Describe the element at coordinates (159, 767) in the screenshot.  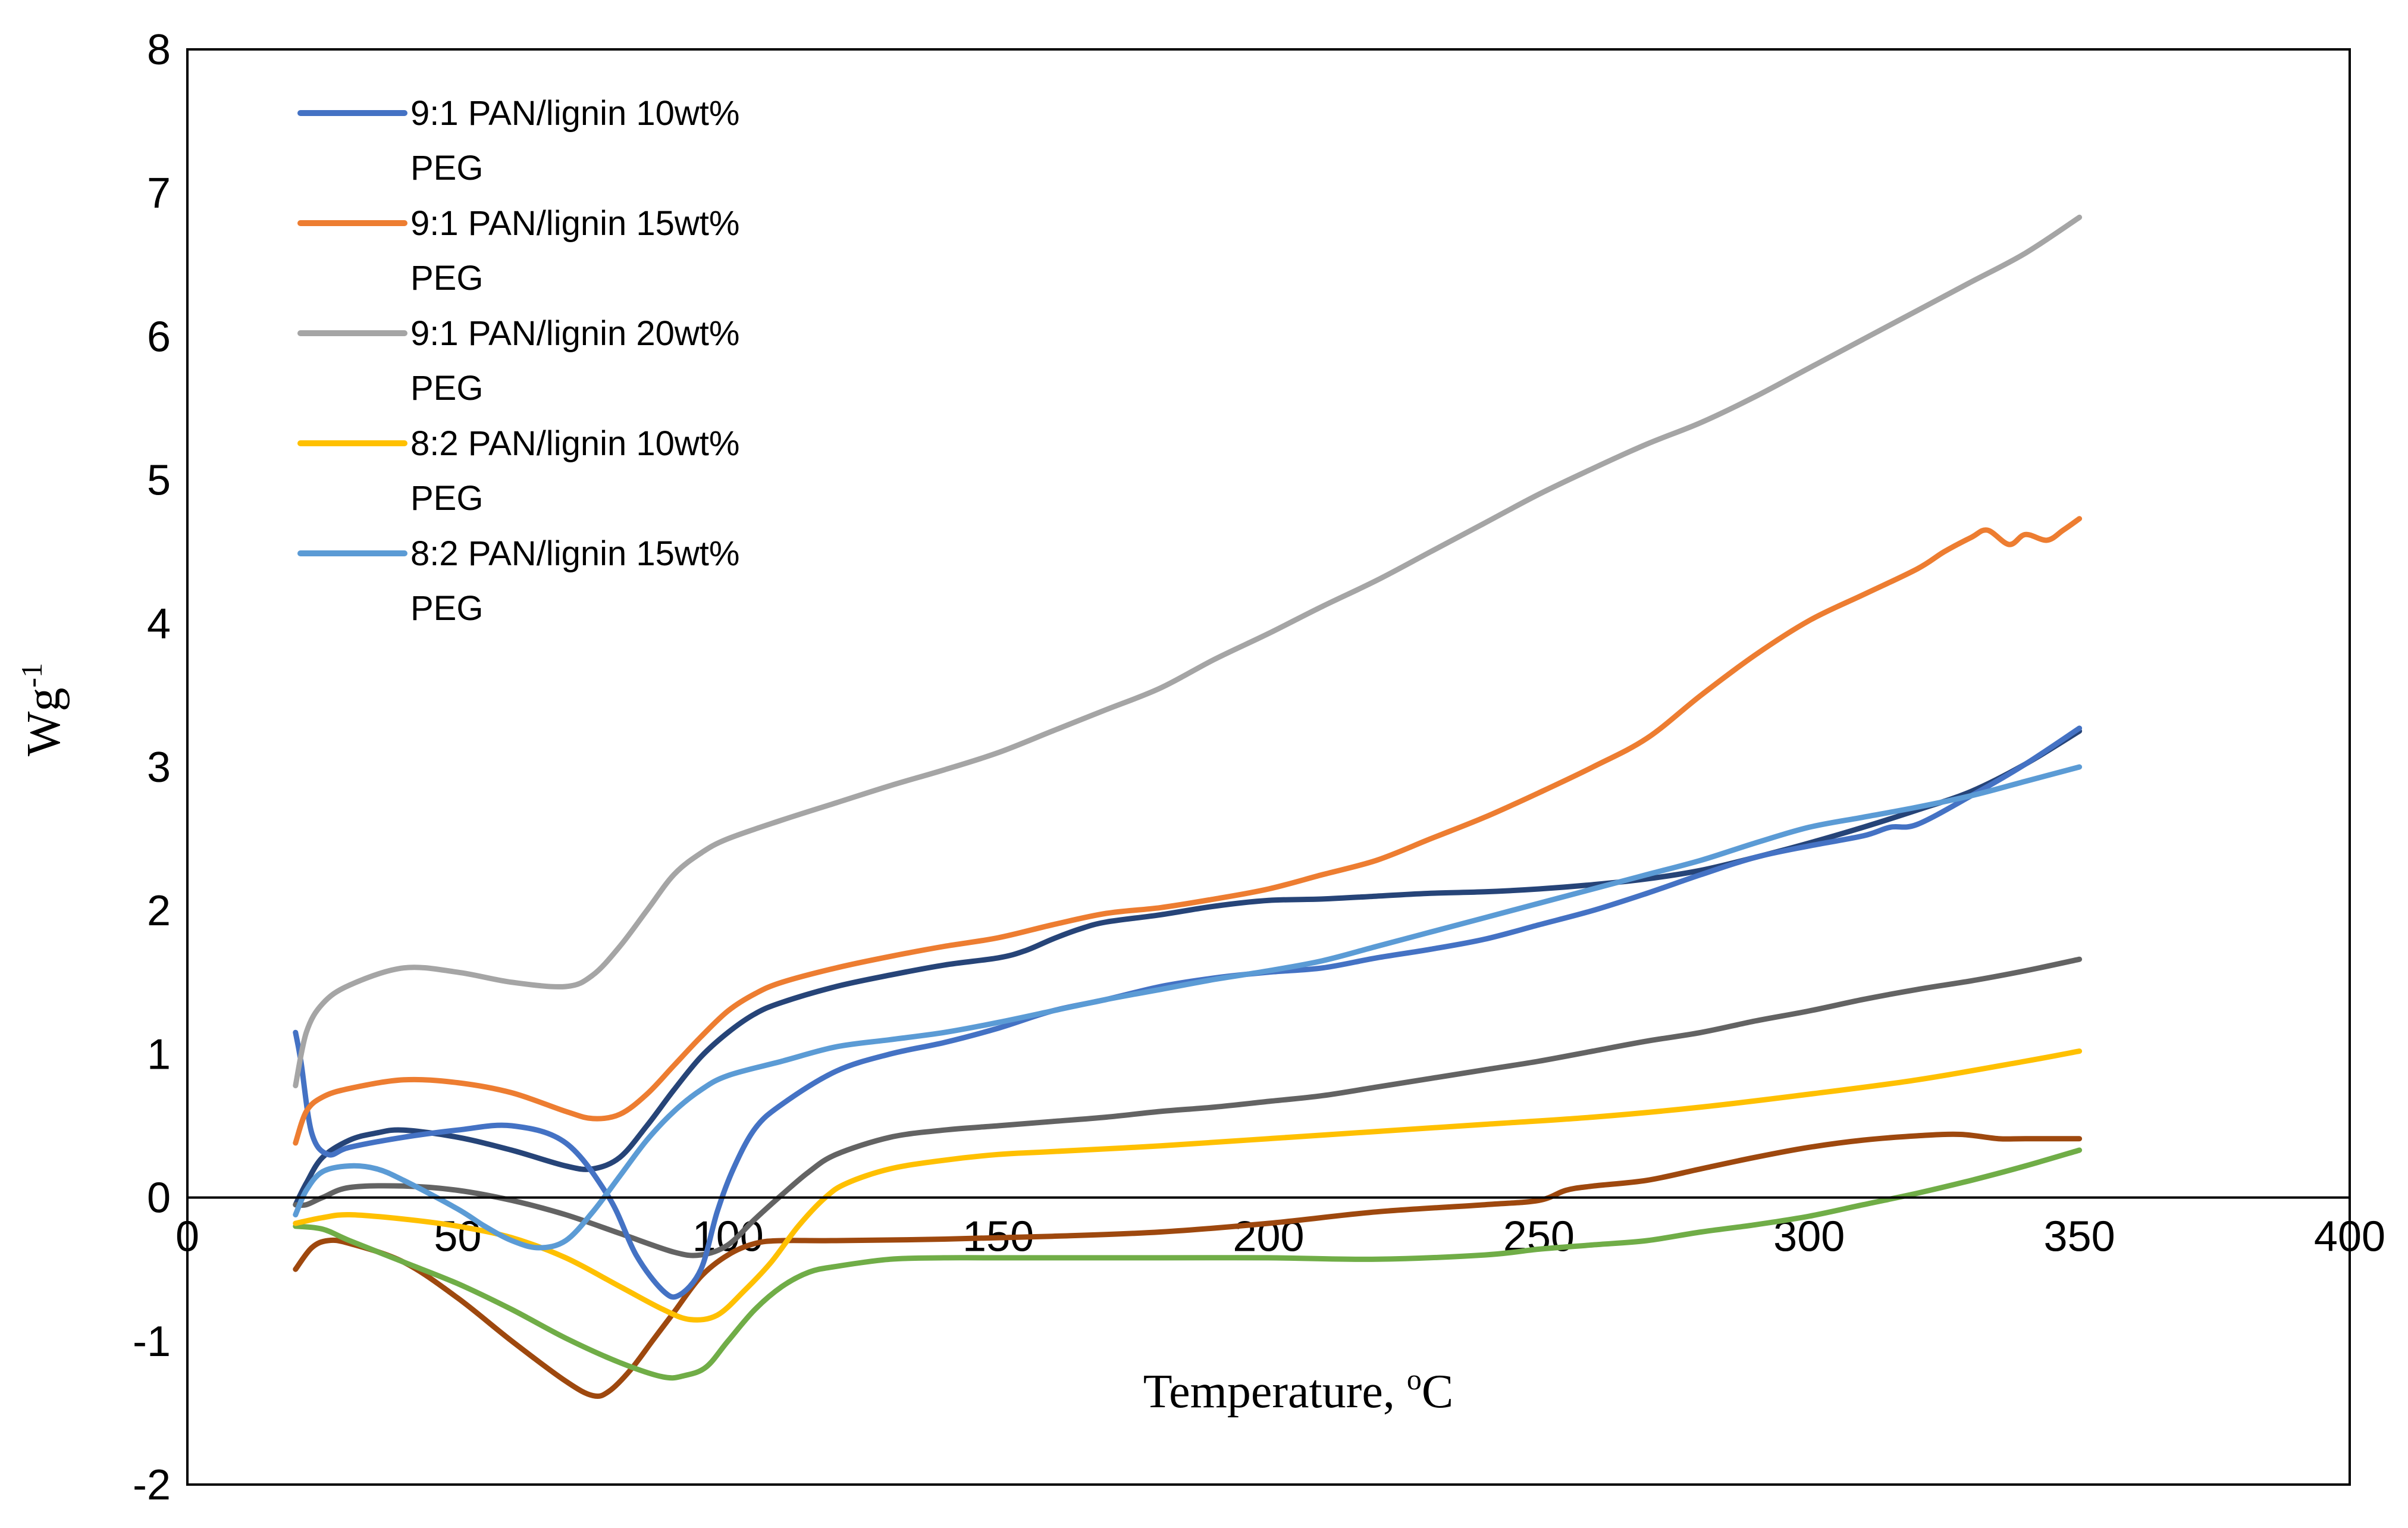
I see `y-tick-label: 3` at that location.